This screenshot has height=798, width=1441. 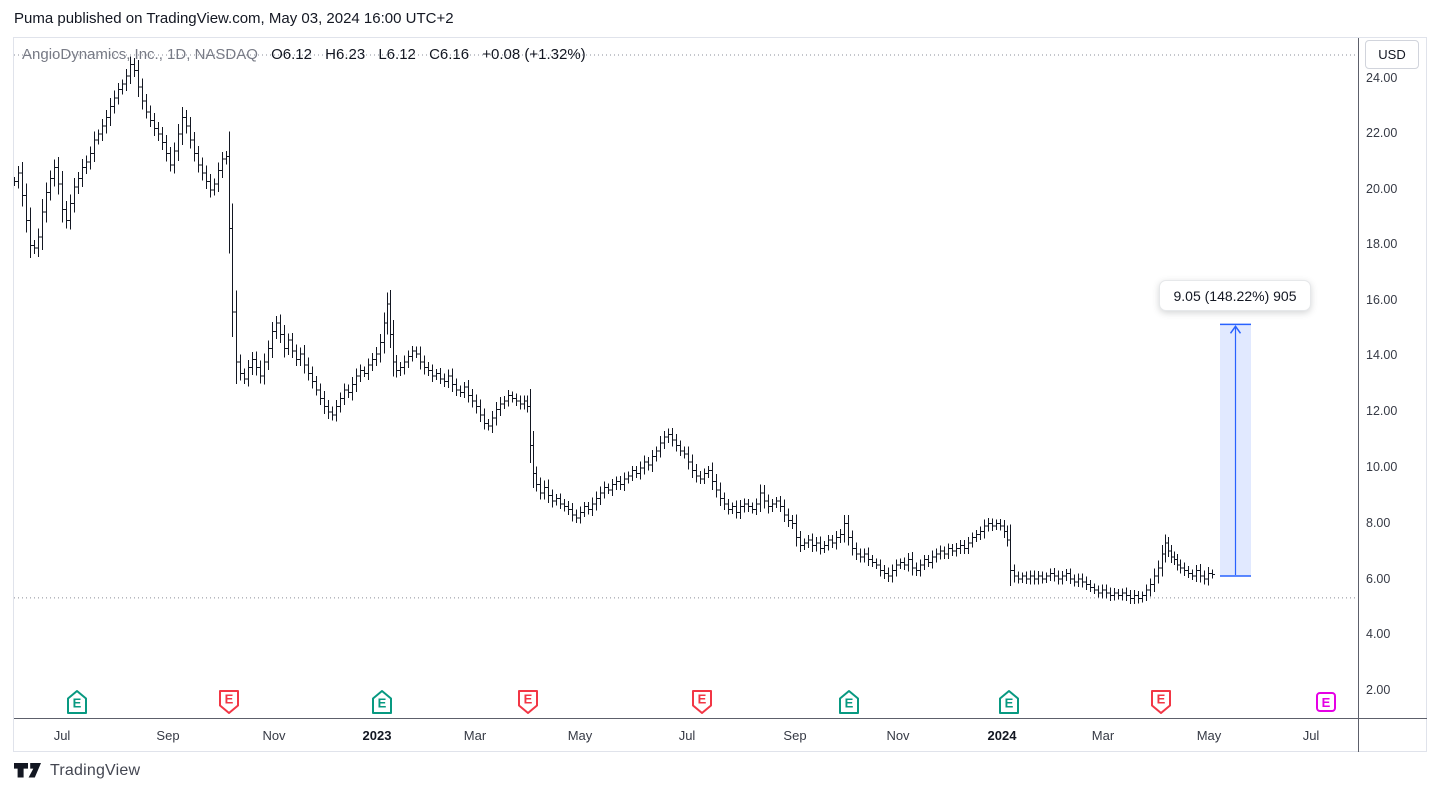 I want to click on price-axis-label: 2.00, so click(x=1378, y=690).